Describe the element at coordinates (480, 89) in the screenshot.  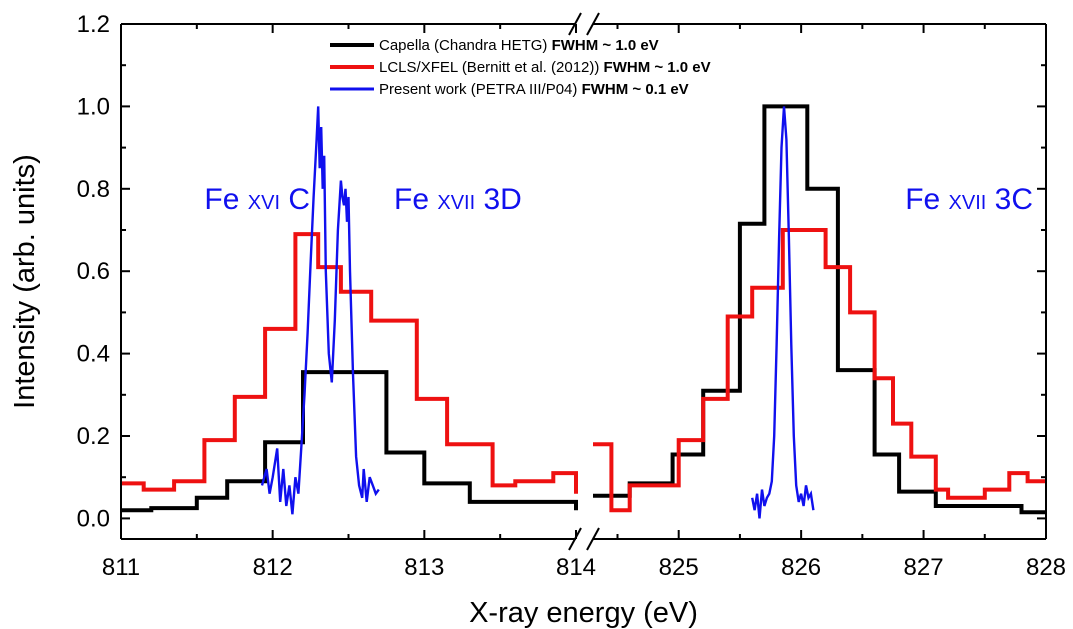
I see `legend-name: Present work (PETRA III/P04)` at that location.